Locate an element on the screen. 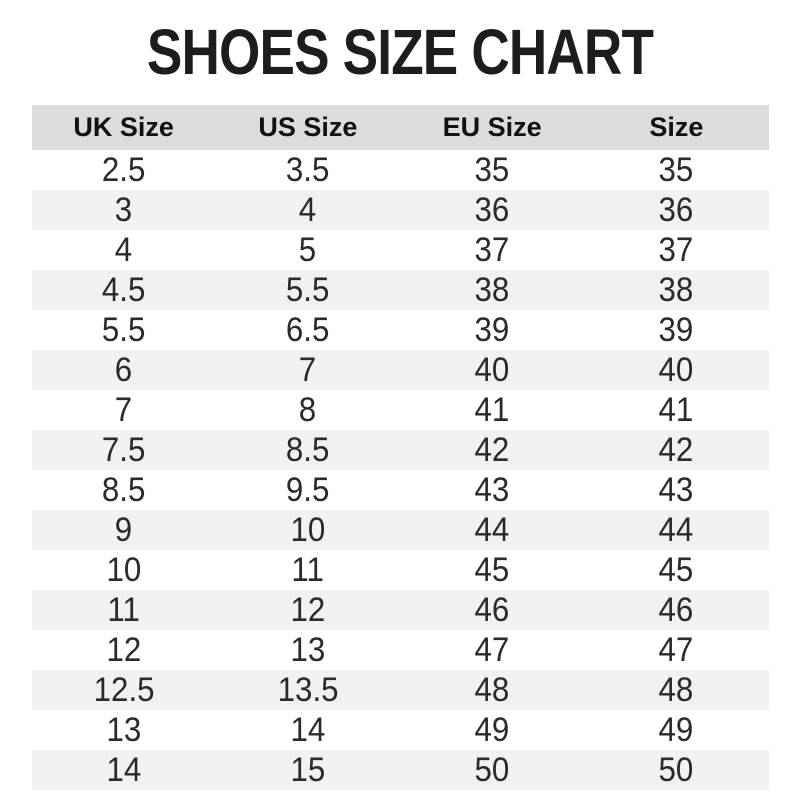 This screenshot has width=800, height=800. cell-us-size: 11 is located at coordinates (308, 570).